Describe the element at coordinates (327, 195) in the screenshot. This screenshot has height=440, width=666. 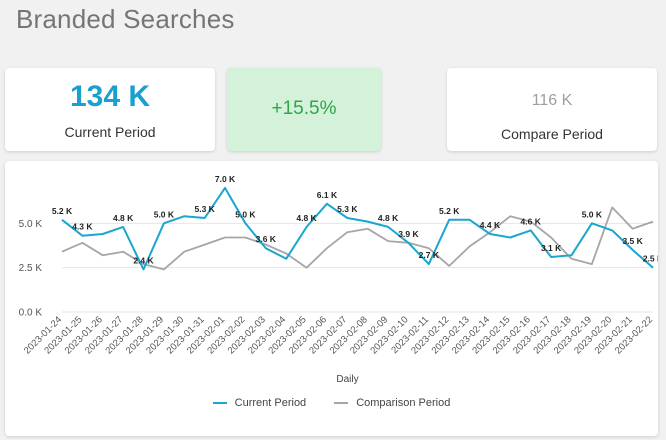
I see `data-label: 6.1 K` at that location.